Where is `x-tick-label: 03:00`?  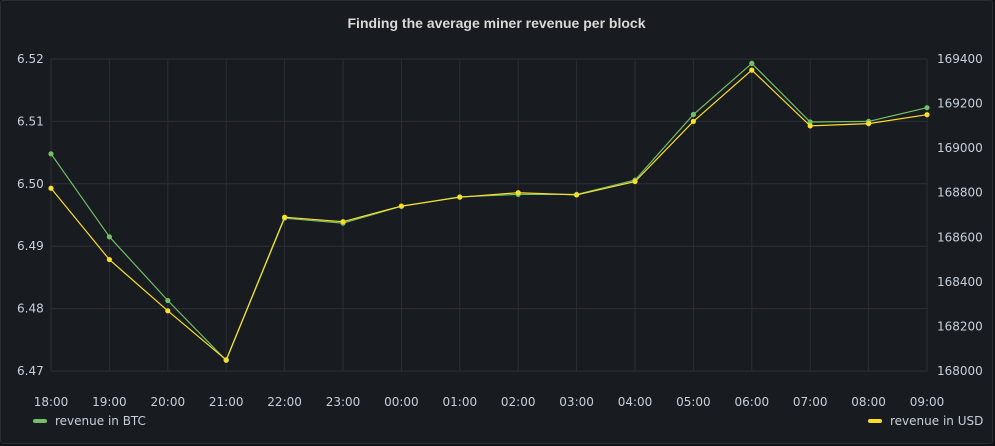
x-tick-label: 03:00 is located at coordinates (576, 402).